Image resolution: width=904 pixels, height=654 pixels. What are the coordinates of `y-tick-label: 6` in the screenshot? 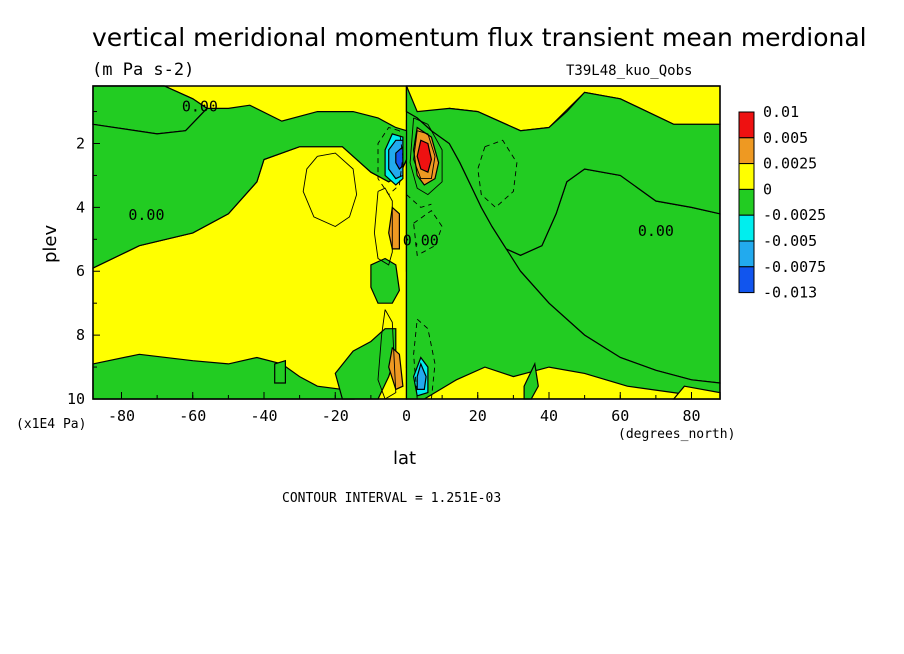 It's located at (80, 271).